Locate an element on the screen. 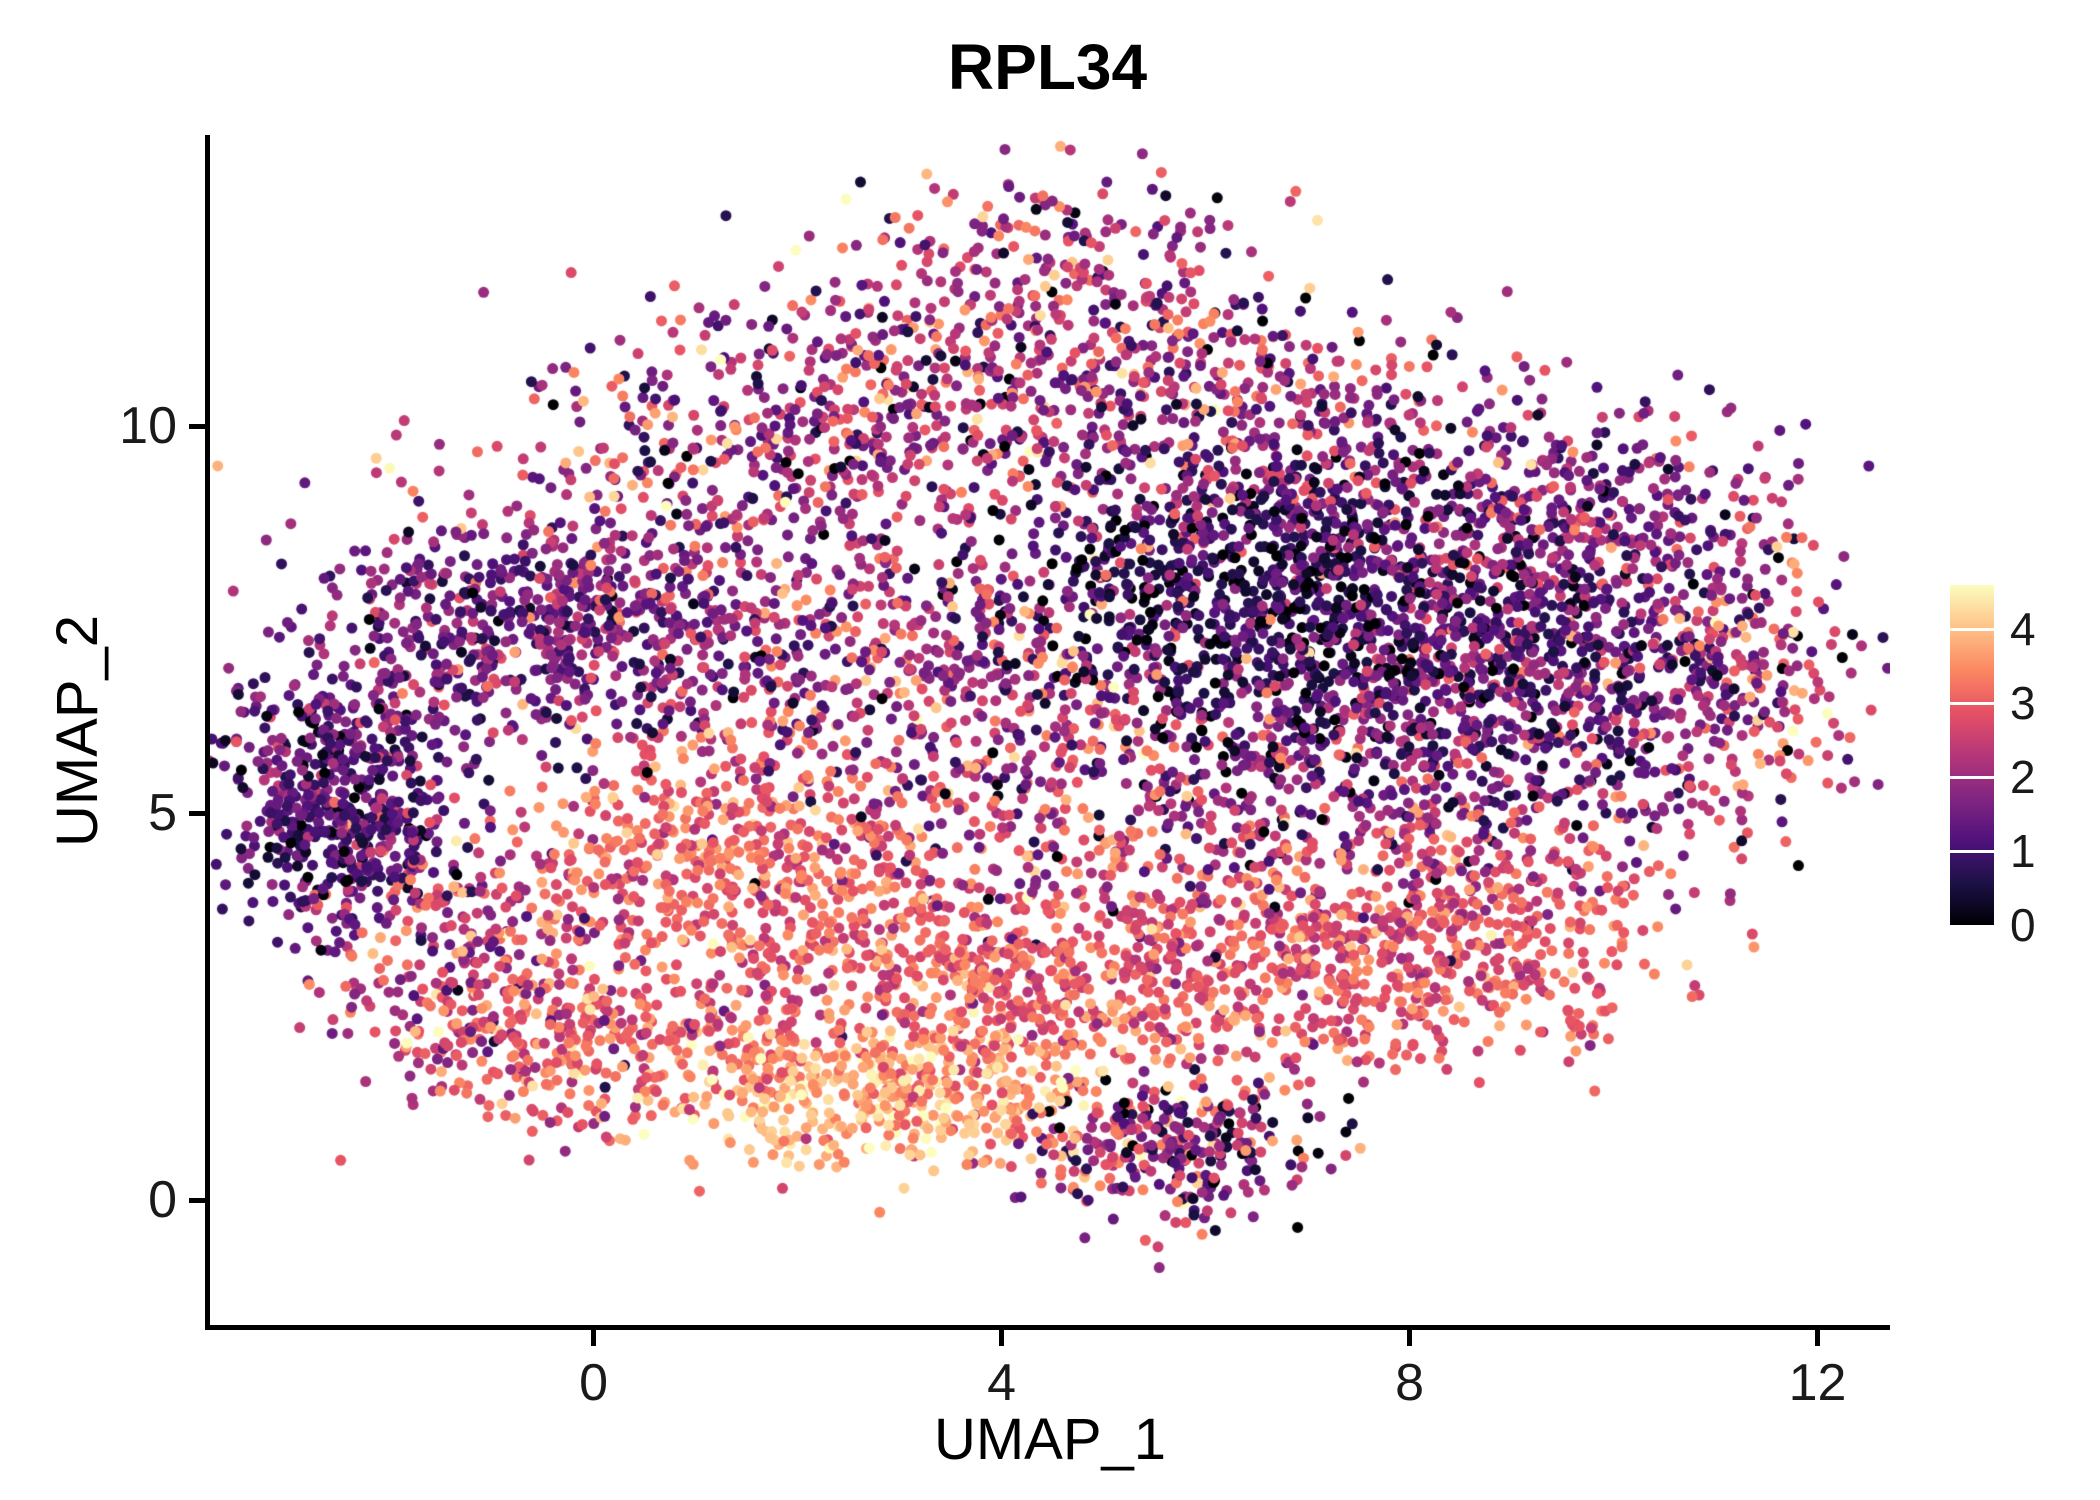 The width and height of the screenshot is (2100, 1500). x-axis-label: UMAP_1 is located at coordinates (1050, 1439).